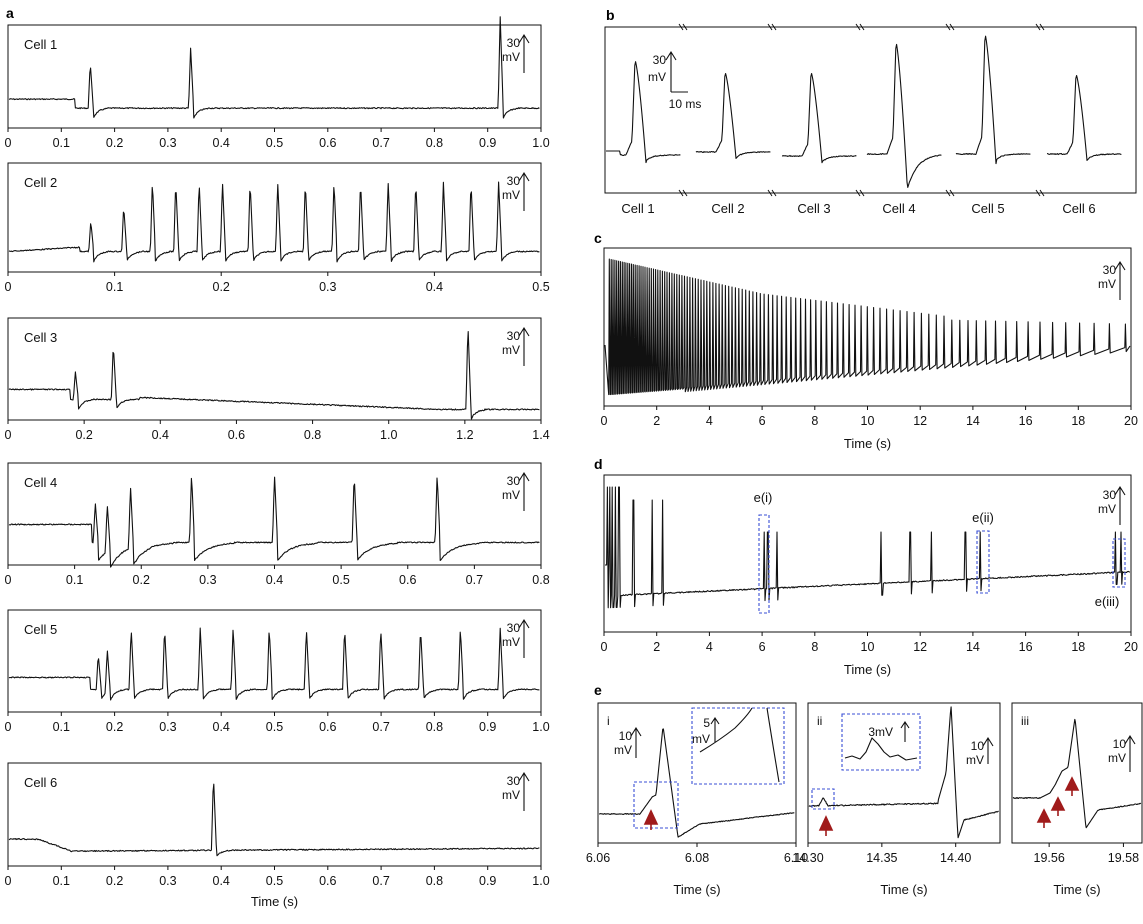 The image size is (1143, 924). I want to click on e_iii-tick-label: 19.56, so click(1049, 858).